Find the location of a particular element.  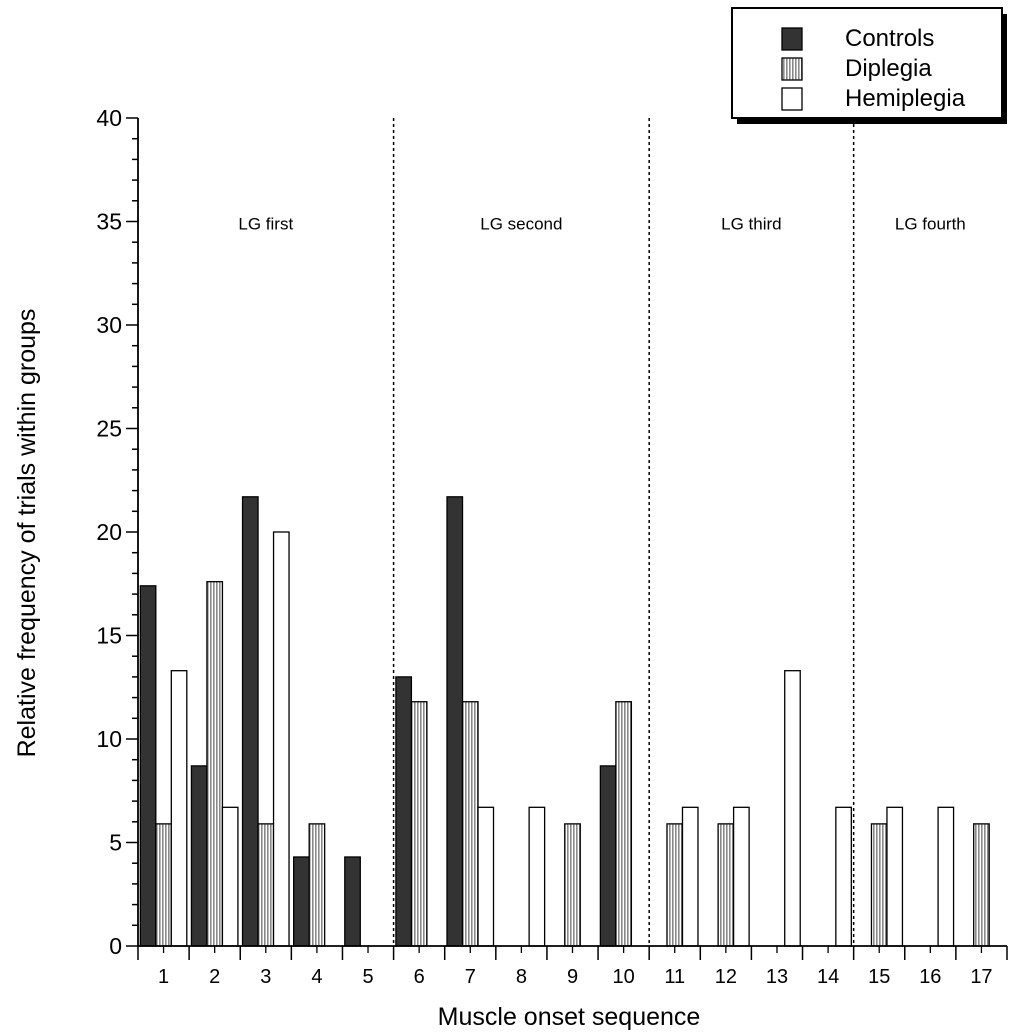

x-tick-label: 2 is located at coordinates (214, 977).